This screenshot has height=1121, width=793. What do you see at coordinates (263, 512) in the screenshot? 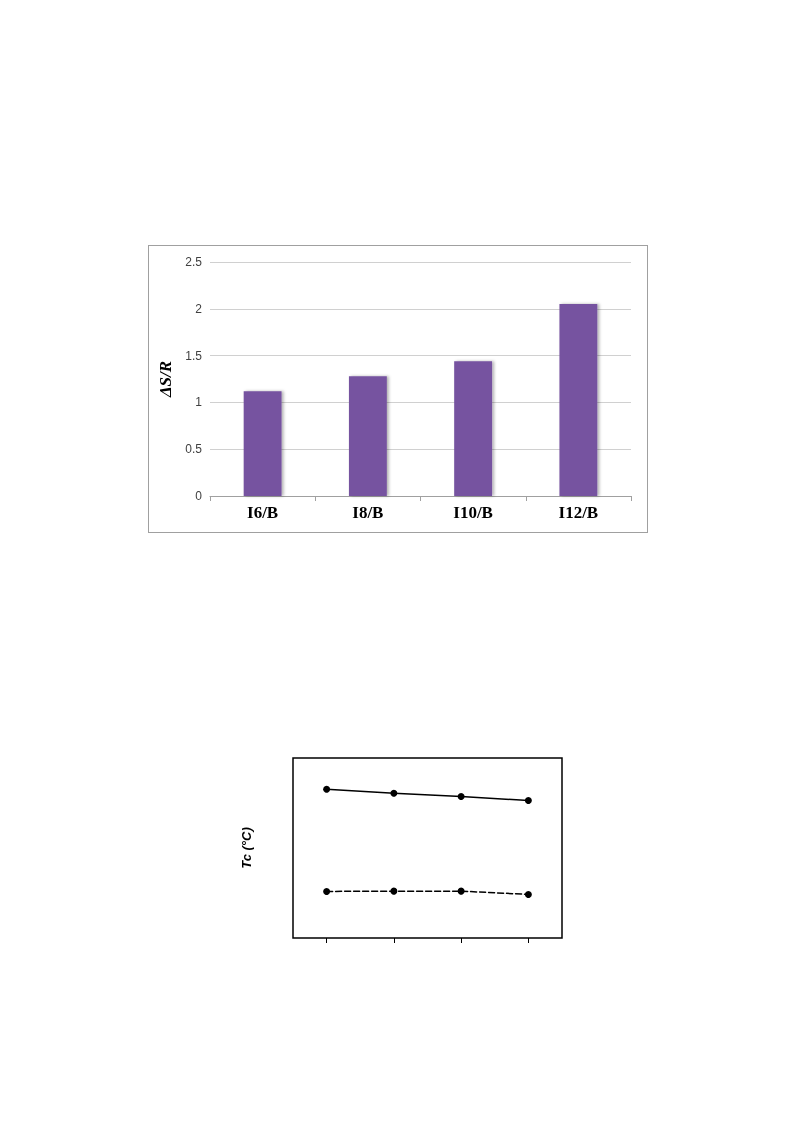
I see `x-tick-label: I6/B` at bounding box center [263, 512].